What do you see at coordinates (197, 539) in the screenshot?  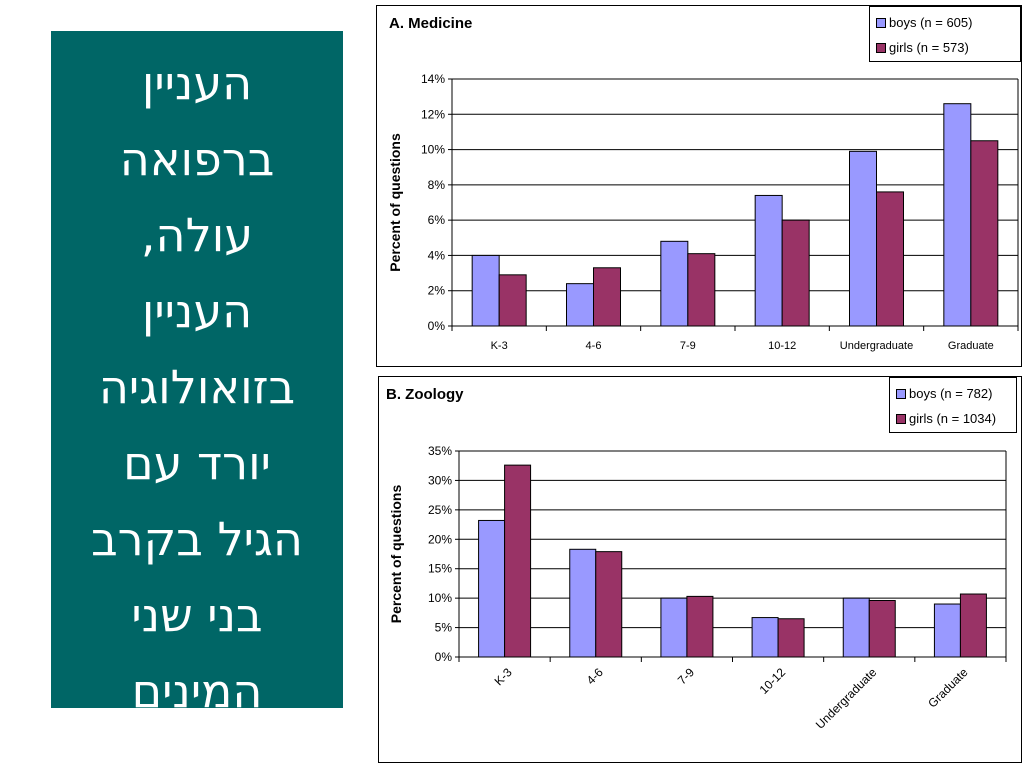 I see `side-panel-line: הגיל בקרב` at bounding box center [197, 539].